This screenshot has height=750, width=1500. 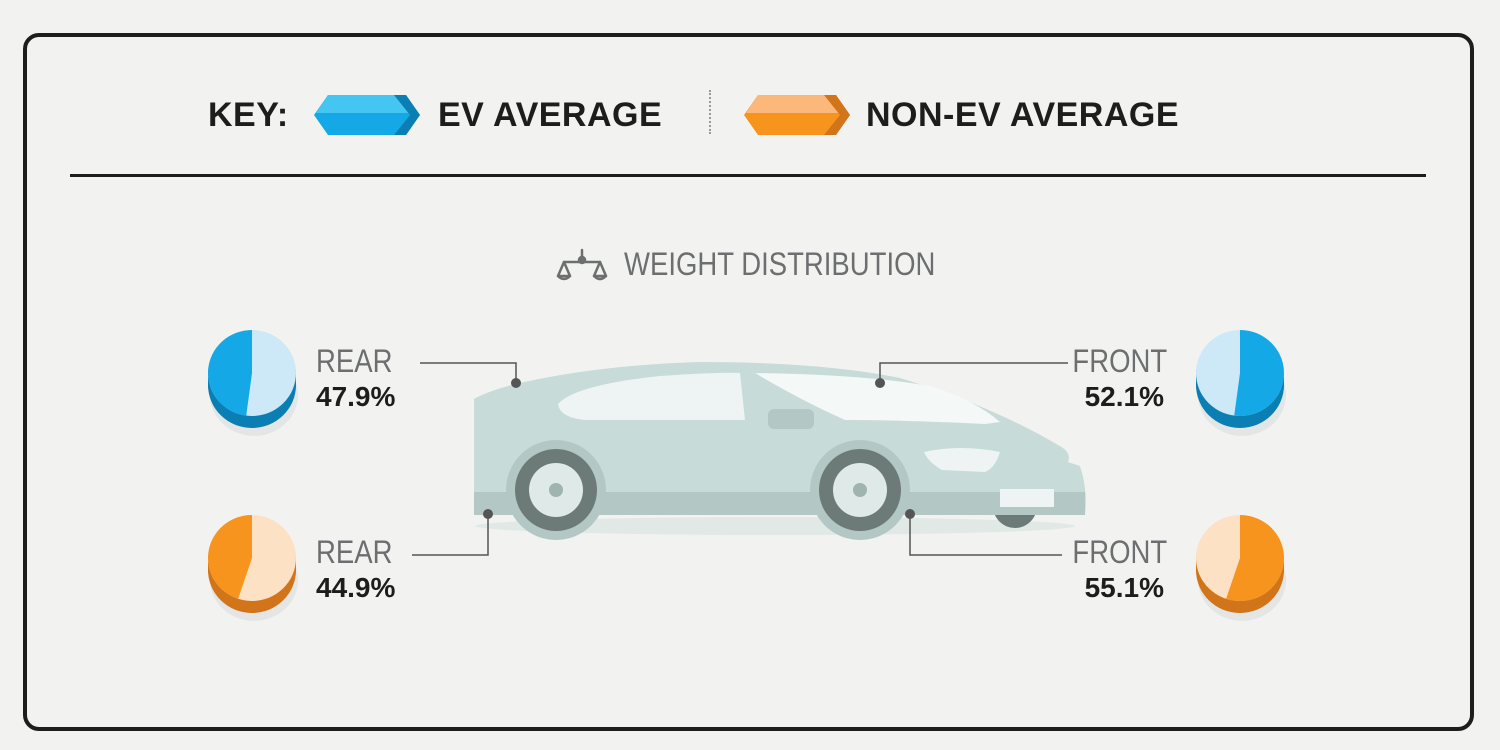 I want to click on legend-title: KEY:, so click(x=248, y=115).